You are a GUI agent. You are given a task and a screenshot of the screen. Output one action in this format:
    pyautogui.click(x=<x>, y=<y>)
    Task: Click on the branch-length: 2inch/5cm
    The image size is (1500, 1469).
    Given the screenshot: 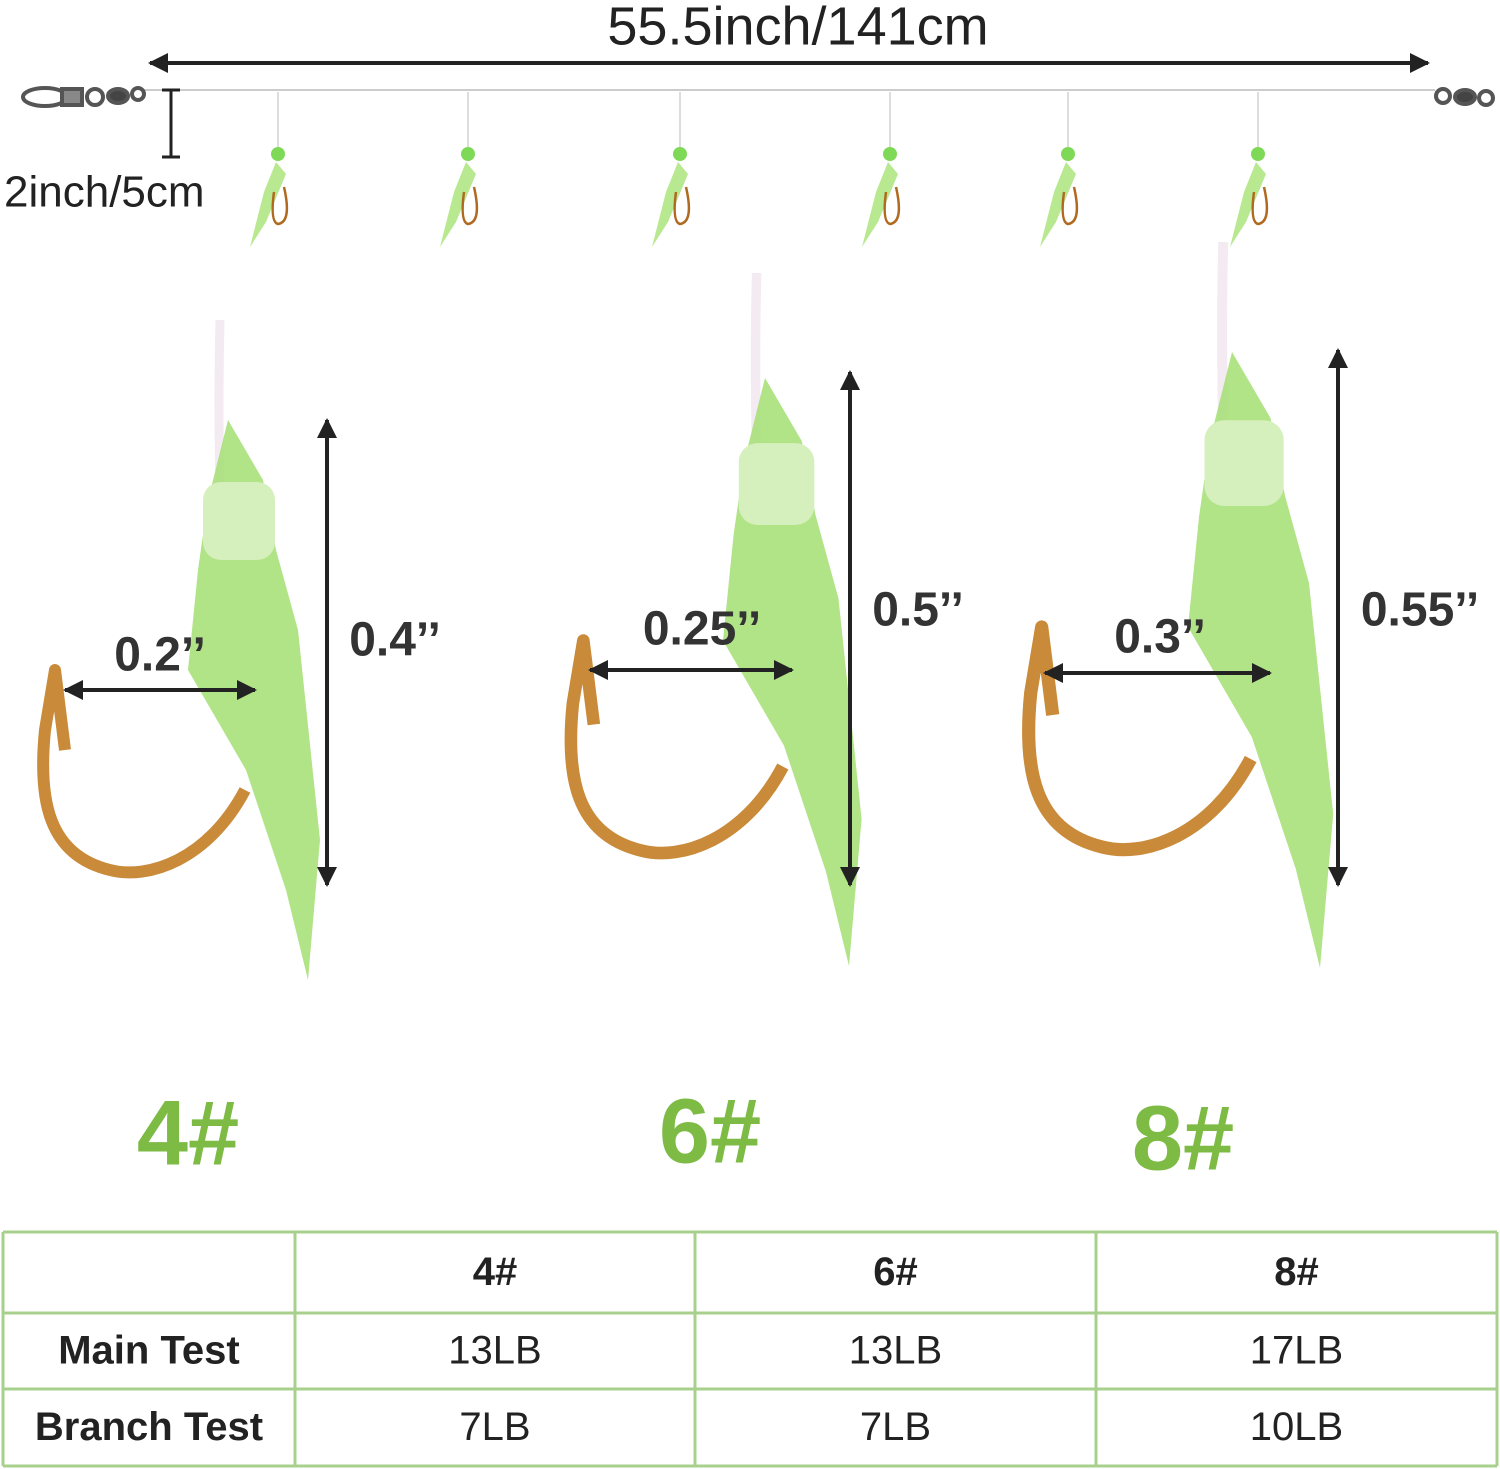 What is the action you would take?
    pyautogui.click(x=104, y=192)
    